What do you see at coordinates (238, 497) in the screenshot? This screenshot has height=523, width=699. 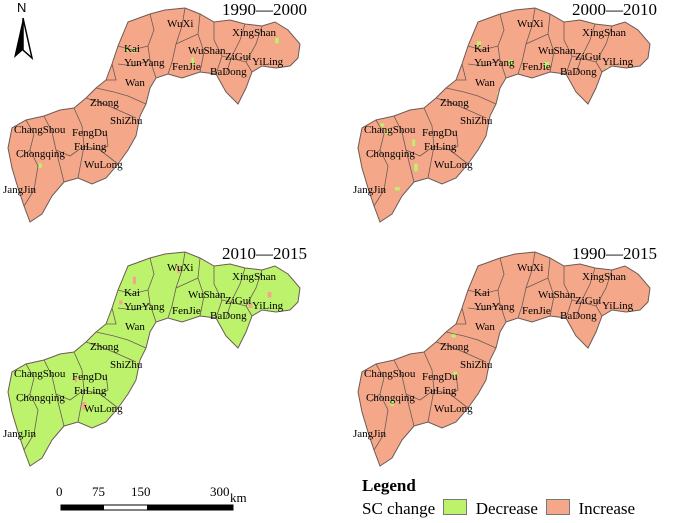 I see `scale-unit: km` at bounding box center [238, 497].